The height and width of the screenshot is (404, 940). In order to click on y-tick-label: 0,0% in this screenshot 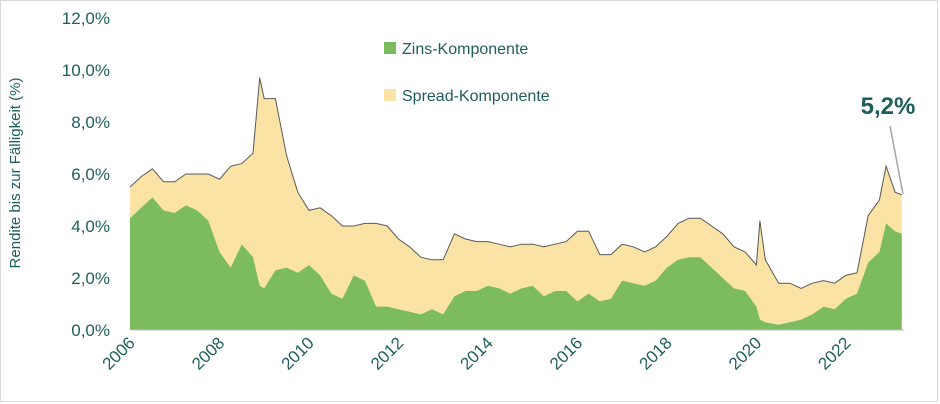, I will do `click(90, 330)`.